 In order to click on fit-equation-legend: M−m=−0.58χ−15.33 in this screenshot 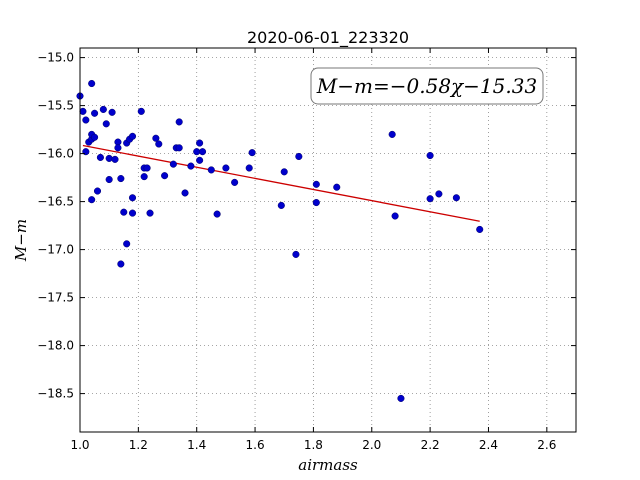, I will do `click(427, 86)`.